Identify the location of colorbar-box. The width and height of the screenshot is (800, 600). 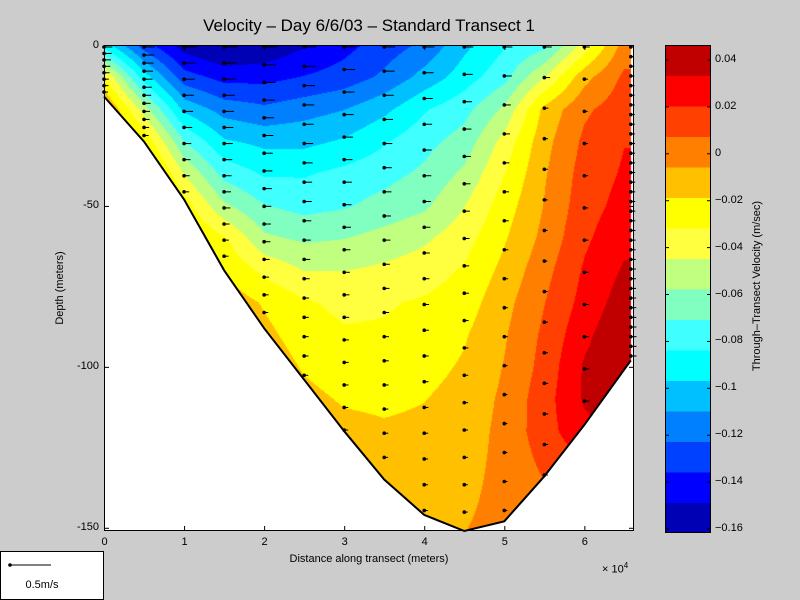
(688, 289).